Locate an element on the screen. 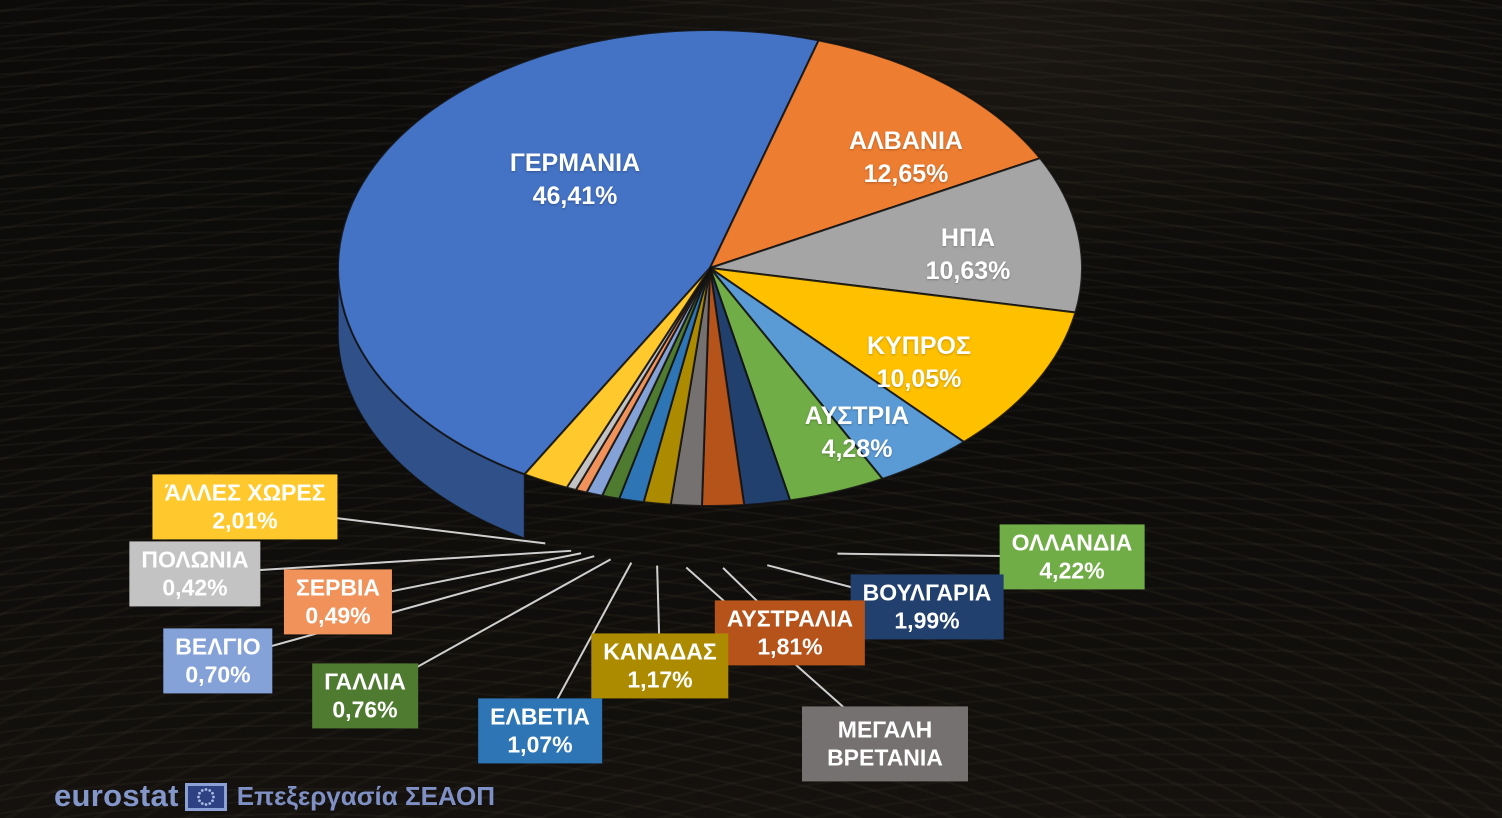 This screenshot has height=818, width=1502. label-box-poland: ΠΟΛΩΝΙΑ 0,42% is located at coordinates (195, 574).